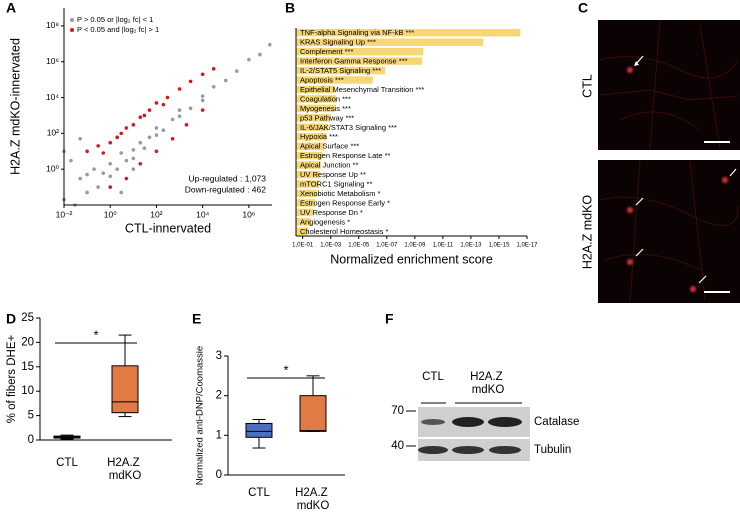  I want to click on x-tick-label: 1,0E-17, so click(527, 246).